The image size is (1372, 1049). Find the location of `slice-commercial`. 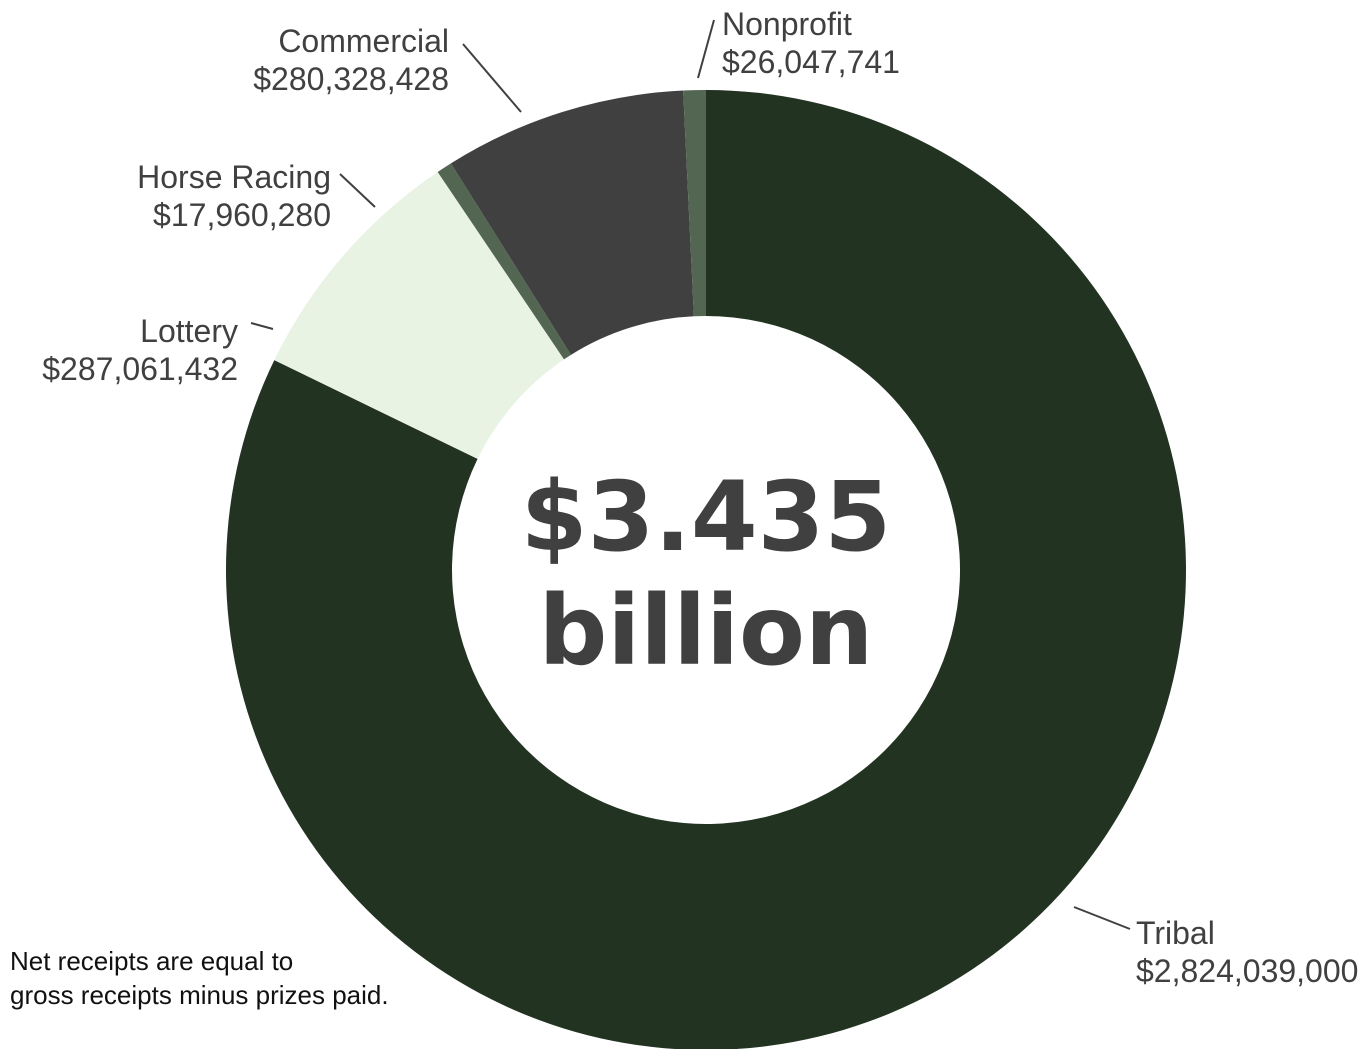

slice-commercial is located at coordinates (572, 222).